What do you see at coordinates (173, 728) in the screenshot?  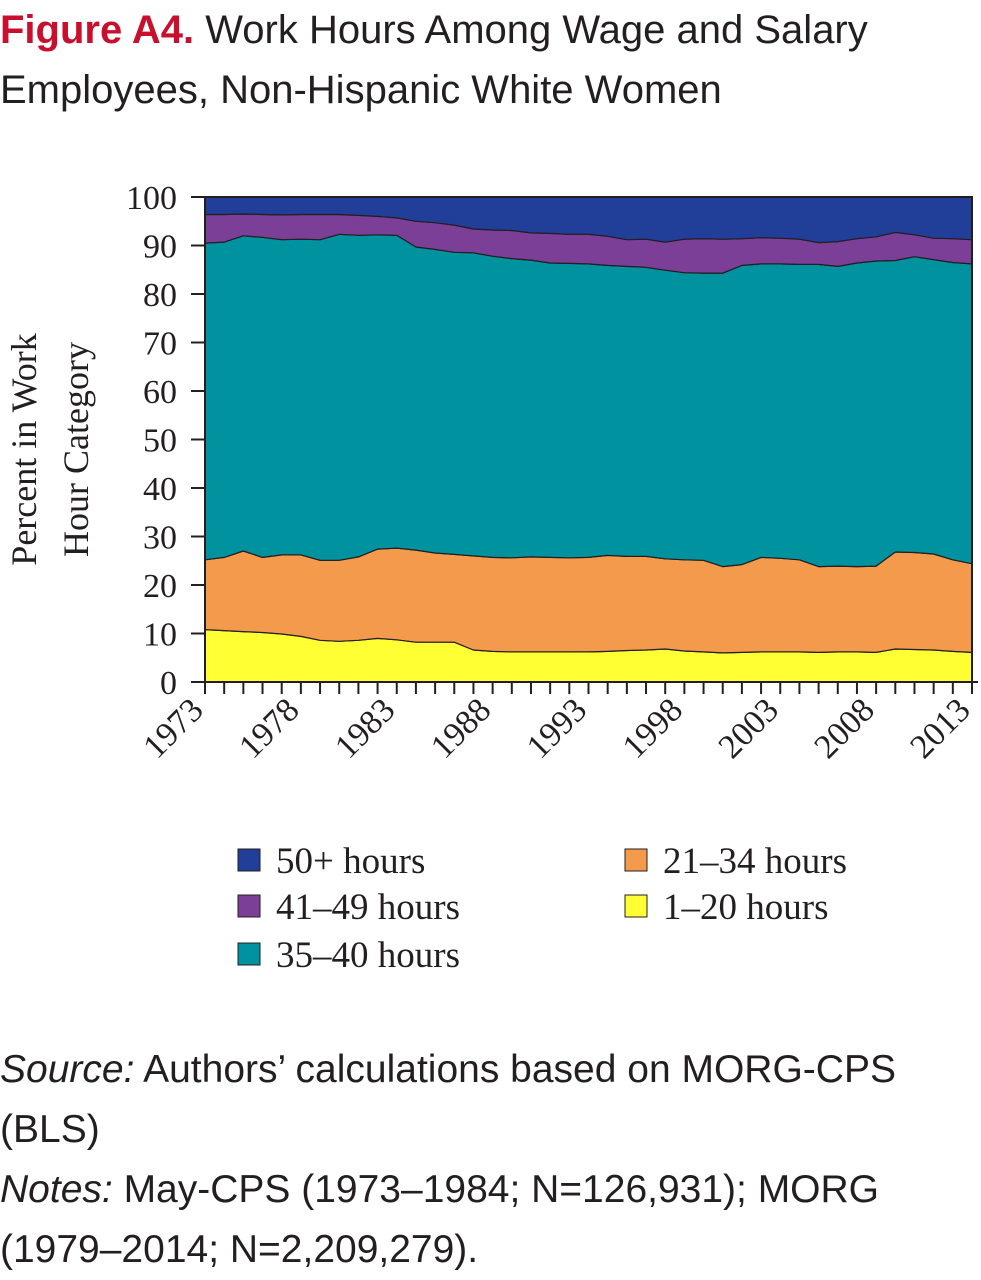 I see `x-tick-label: 1973` at bounding box center [173, 728].